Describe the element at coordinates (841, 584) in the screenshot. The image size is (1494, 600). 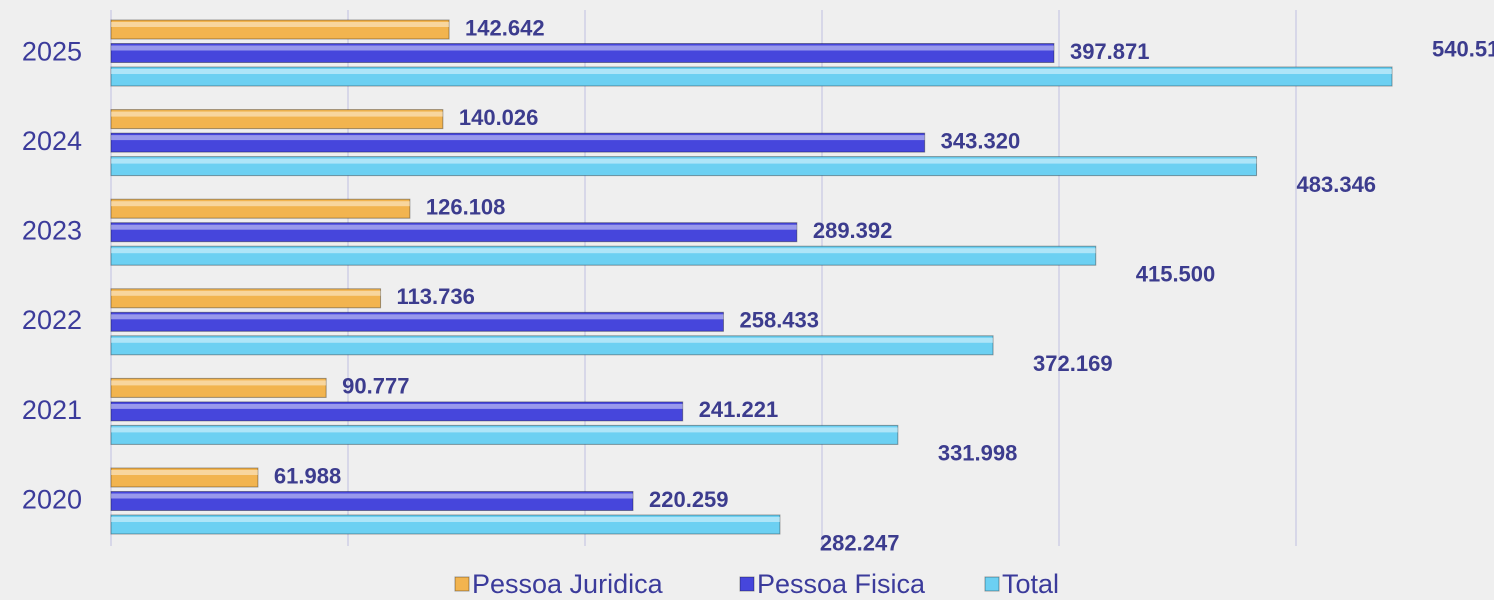
I see `legend-label: Pessoa Fisica` at that location.